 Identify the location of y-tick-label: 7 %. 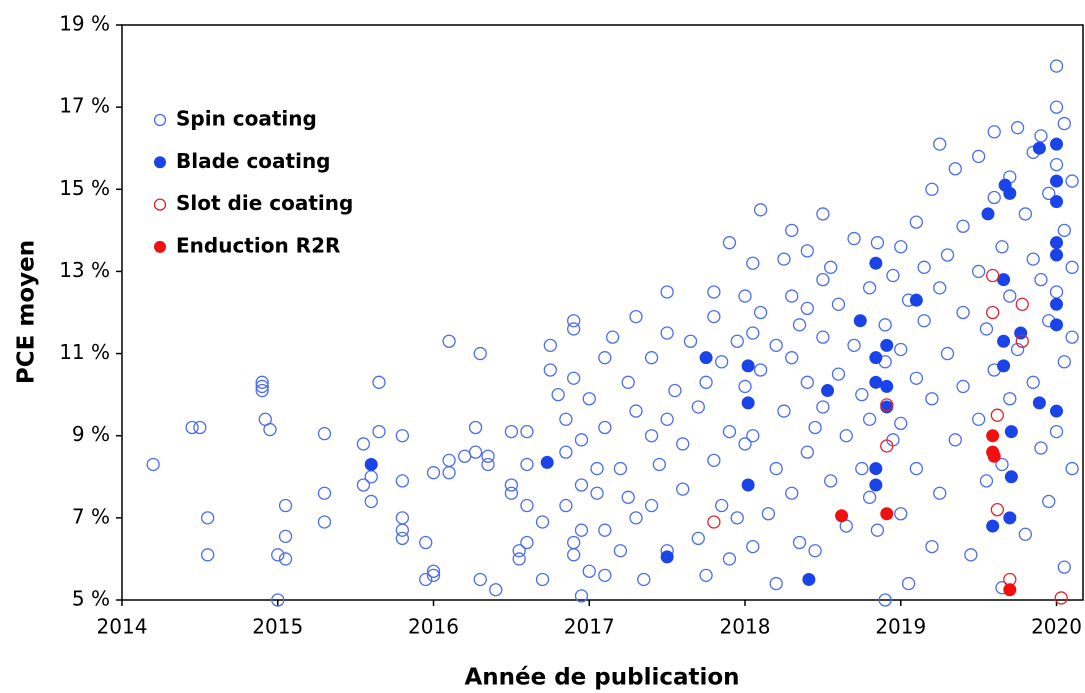
(91, 516).